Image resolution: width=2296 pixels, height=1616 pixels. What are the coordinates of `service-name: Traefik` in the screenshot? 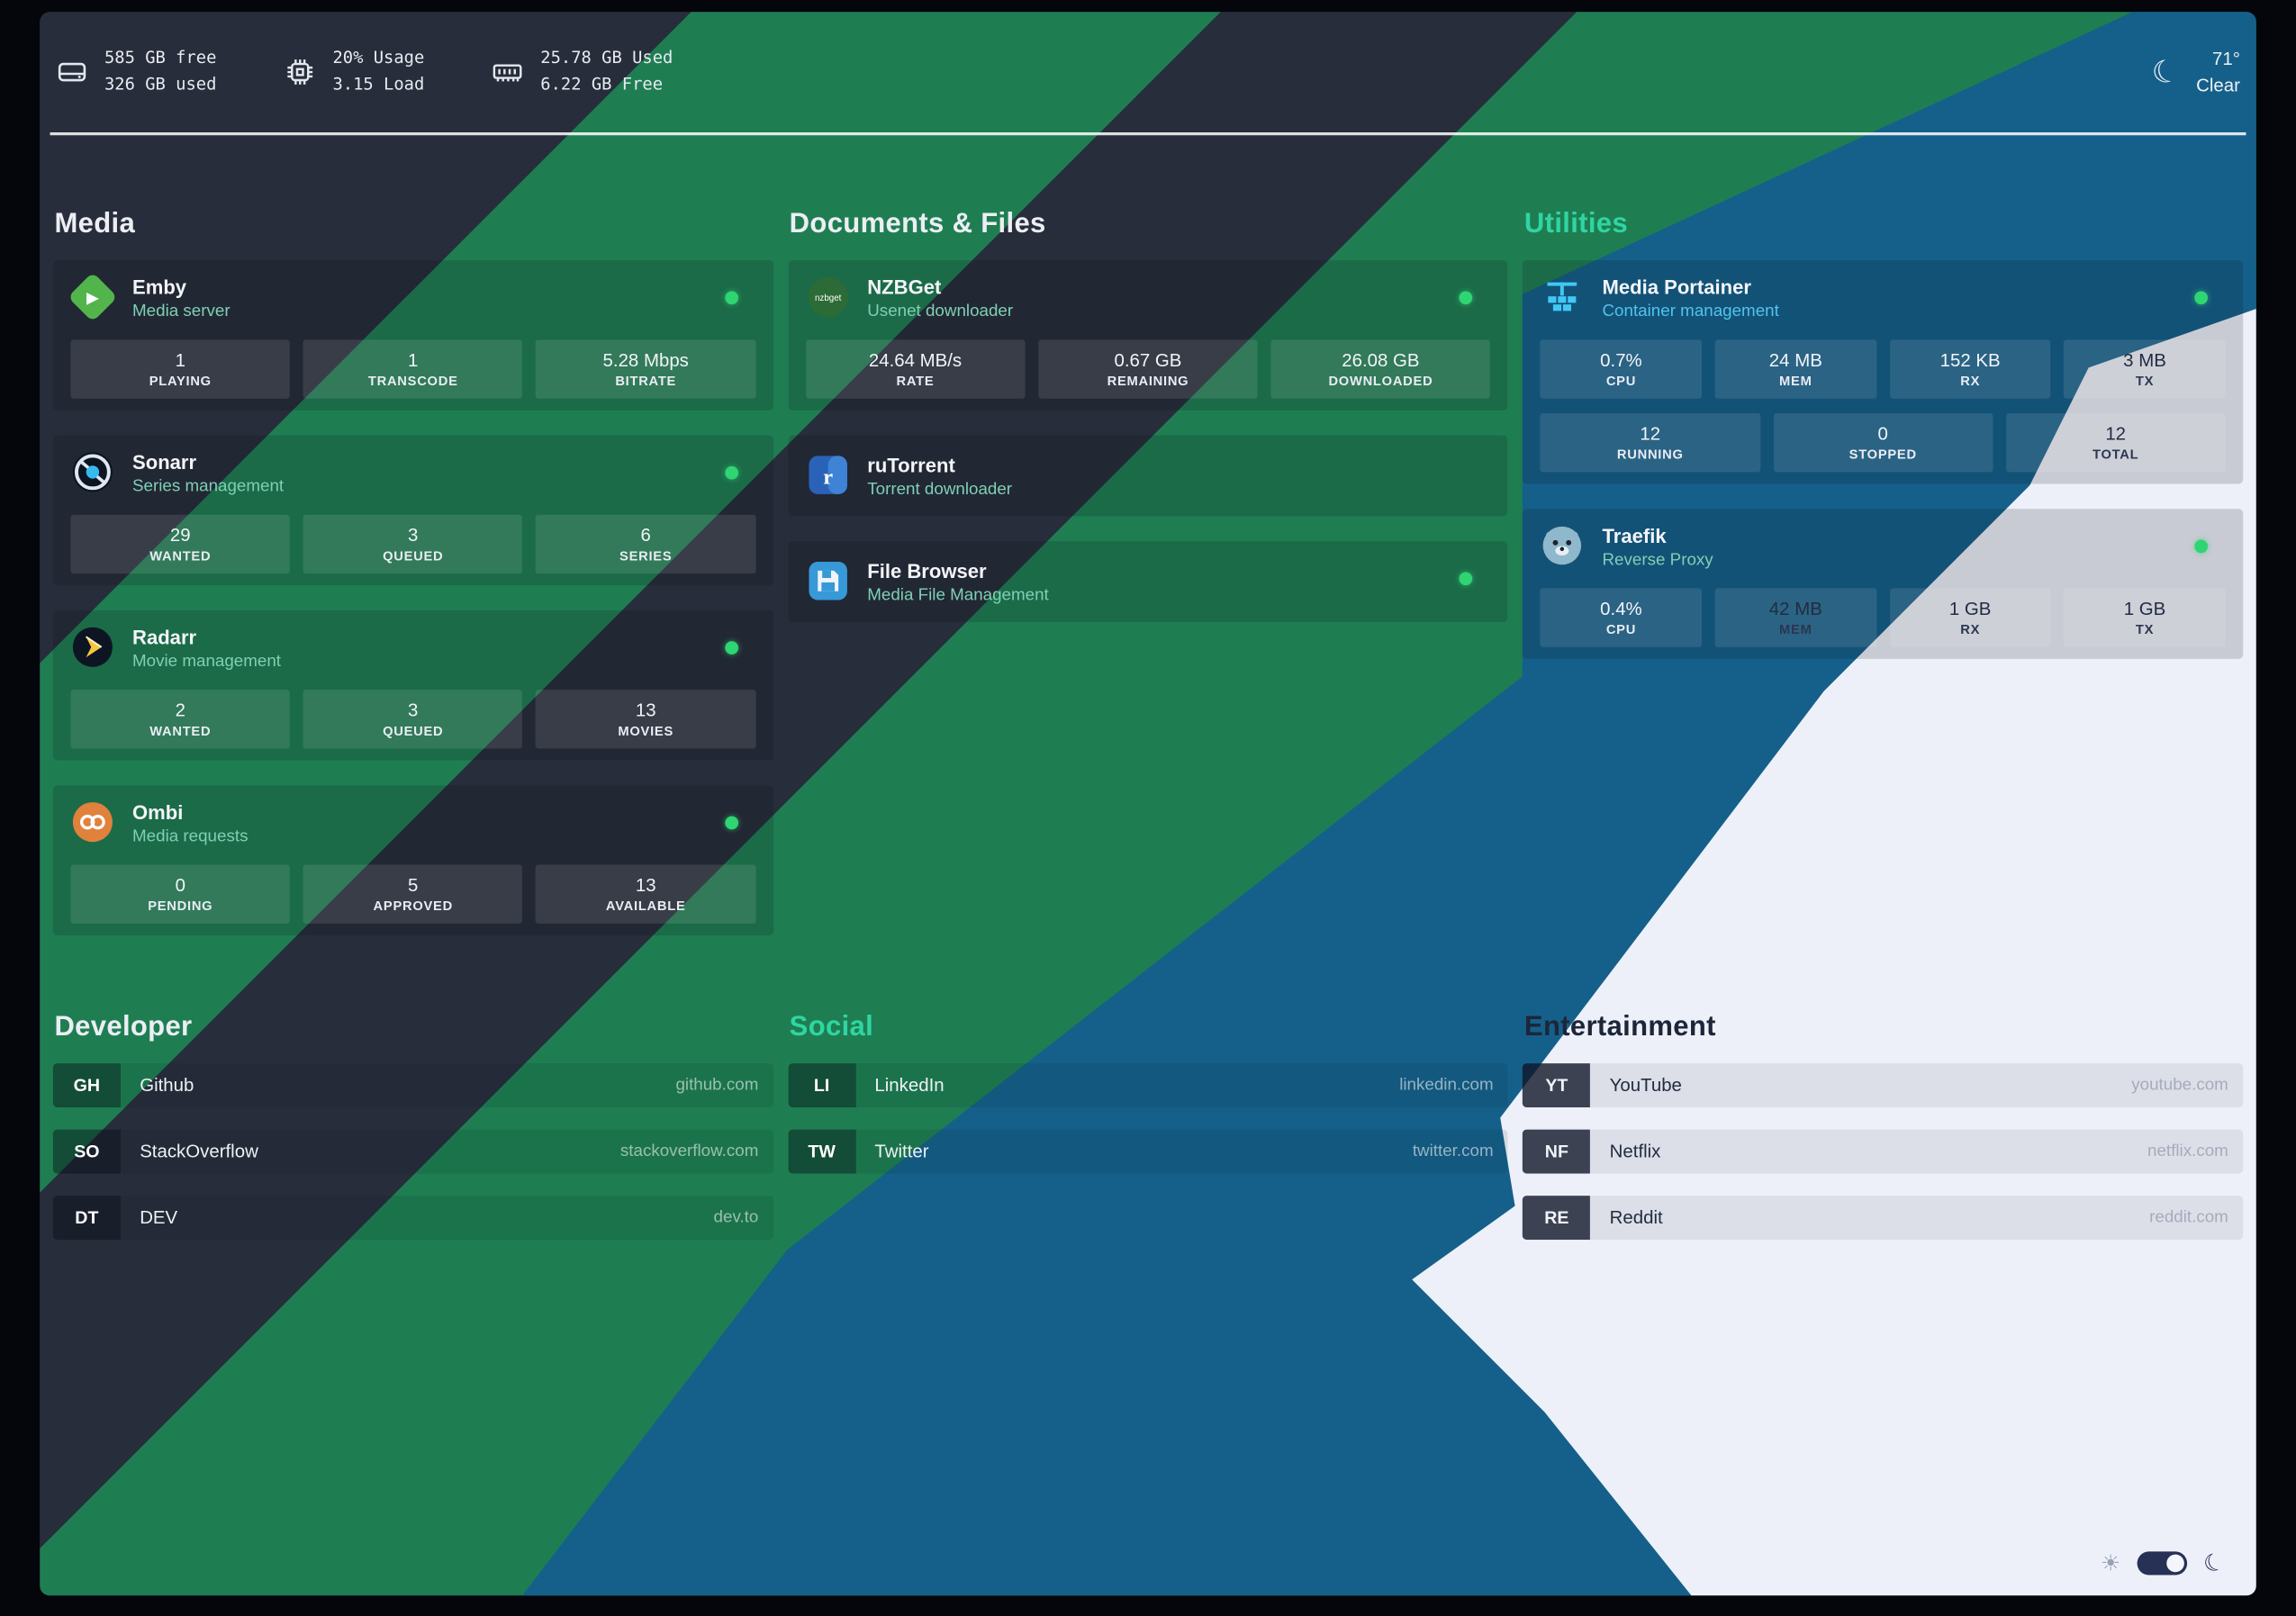 It's located at (1634, 536).